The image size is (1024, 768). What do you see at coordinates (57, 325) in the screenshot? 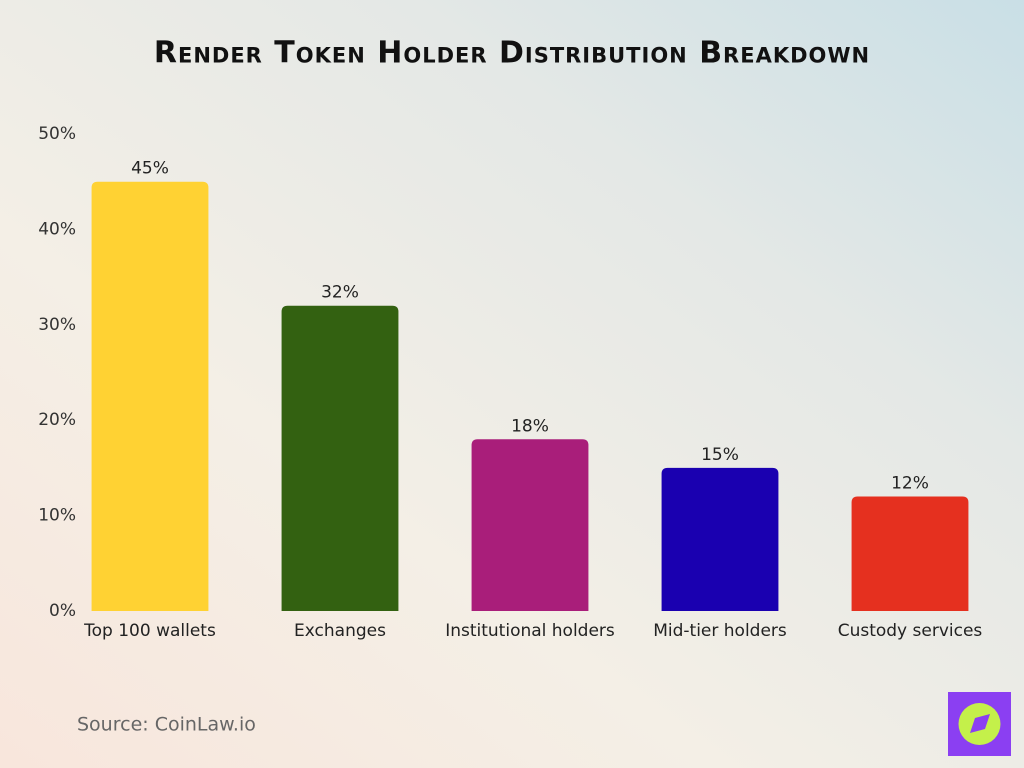
I see `y-tick-label: 30%` at bounding box center [57, 325].